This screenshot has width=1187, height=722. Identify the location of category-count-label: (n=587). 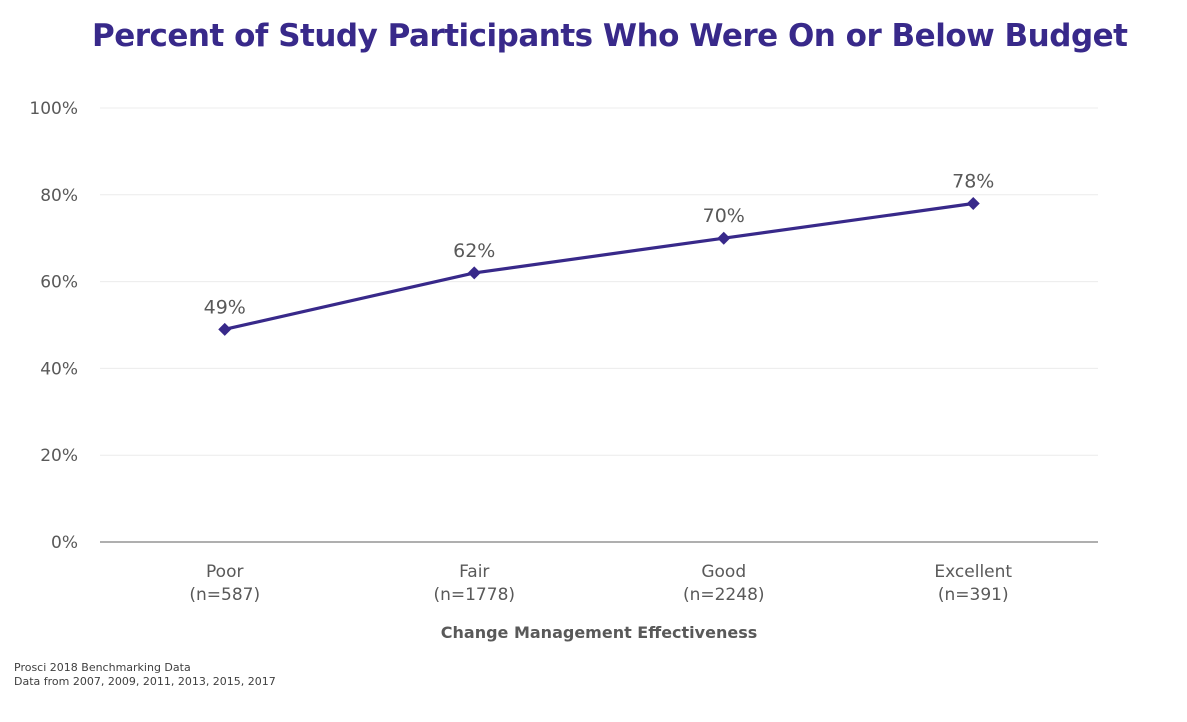
(224, 595).